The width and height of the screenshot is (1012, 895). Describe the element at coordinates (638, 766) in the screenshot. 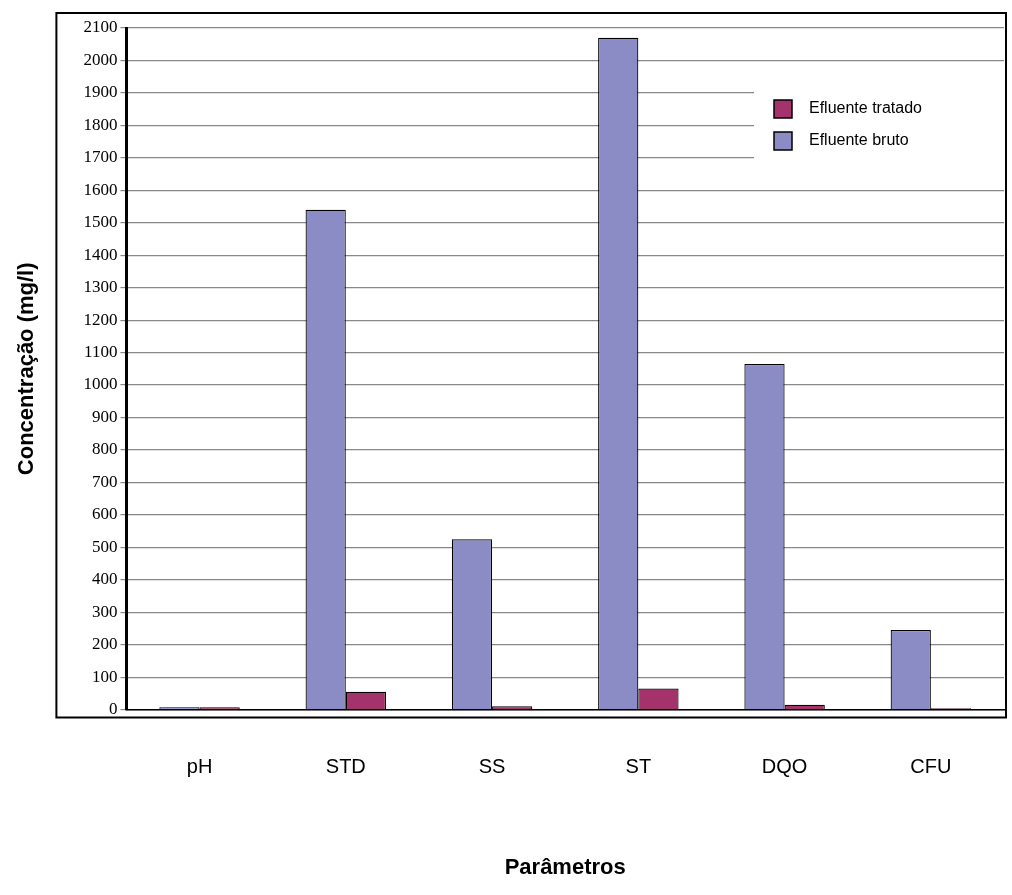

I see `x-tick-label: ST` at that location.